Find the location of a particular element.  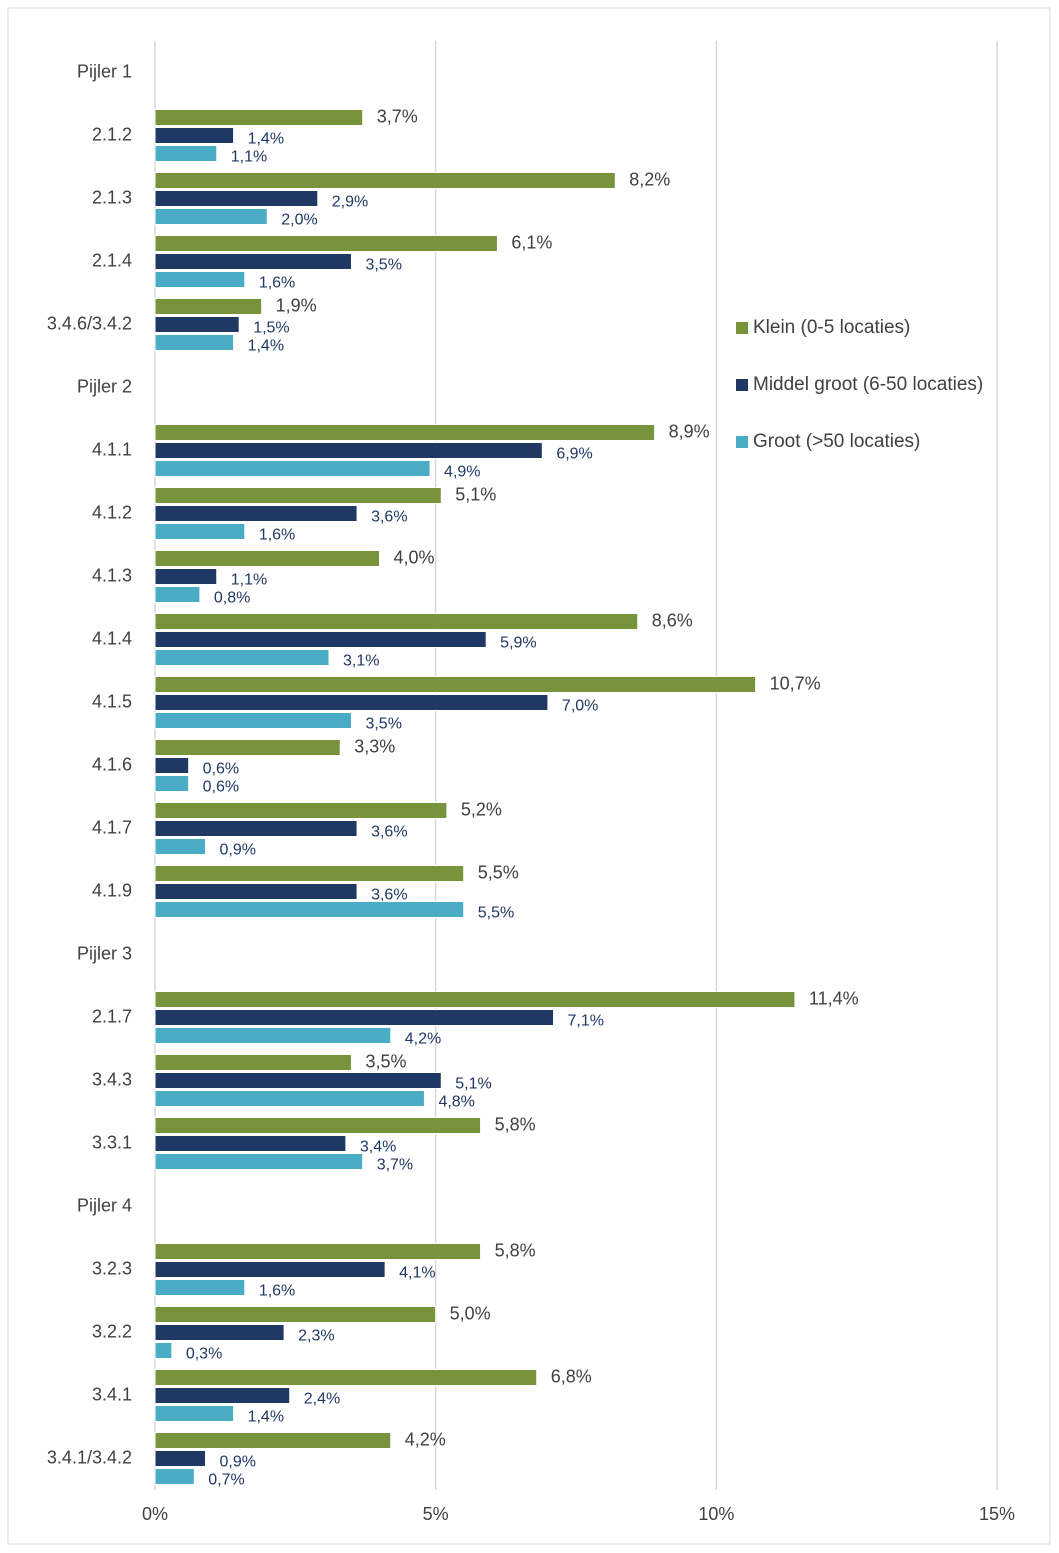

data-label: 8,9% is located at coordinates (689, 431).